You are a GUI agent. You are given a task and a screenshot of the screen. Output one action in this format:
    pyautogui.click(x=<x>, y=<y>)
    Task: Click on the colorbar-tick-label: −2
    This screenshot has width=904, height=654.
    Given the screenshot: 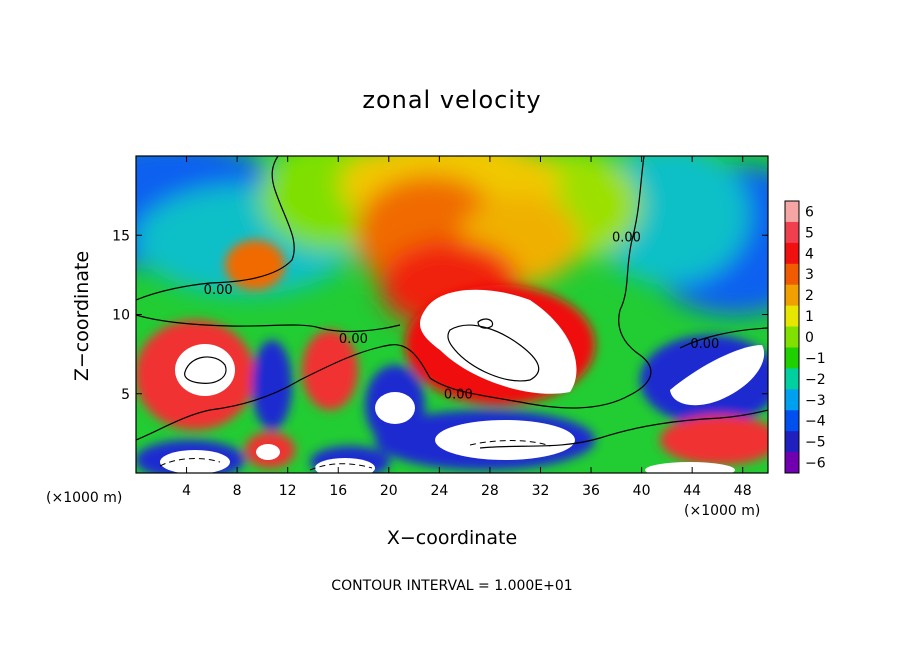 What is the action you would take?
    pyautogui.click(x=815, y=380)
    